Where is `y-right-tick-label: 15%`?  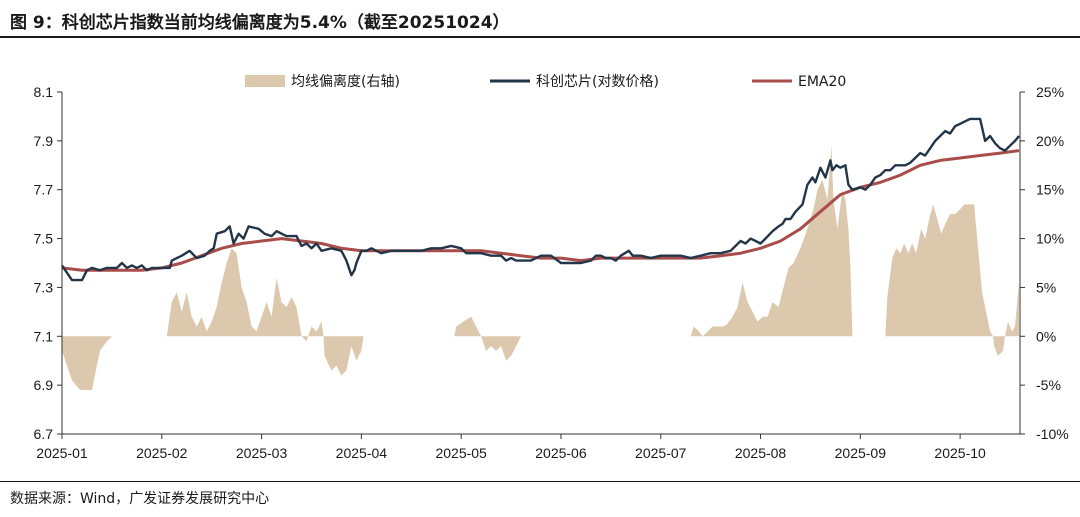 y-right-tick-label: 15% is located at coordinates (1050, 190).